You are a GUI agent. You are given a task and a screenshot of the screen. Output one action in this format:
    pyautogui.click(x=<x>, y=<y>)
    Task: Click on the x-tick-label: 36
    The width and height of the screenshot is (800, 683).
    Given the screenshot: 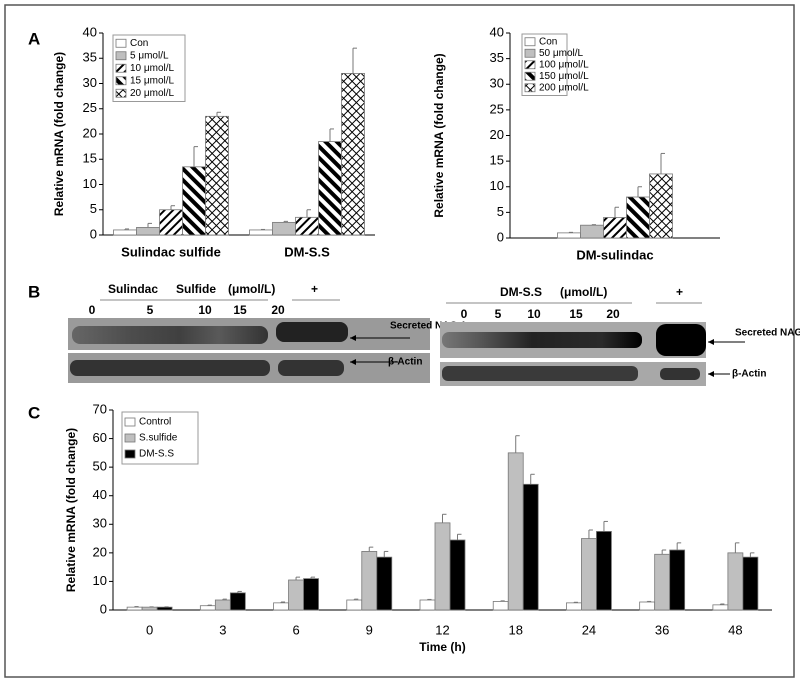 What is the action you would take?
    pyautogui.click(x=662, y=629)
    